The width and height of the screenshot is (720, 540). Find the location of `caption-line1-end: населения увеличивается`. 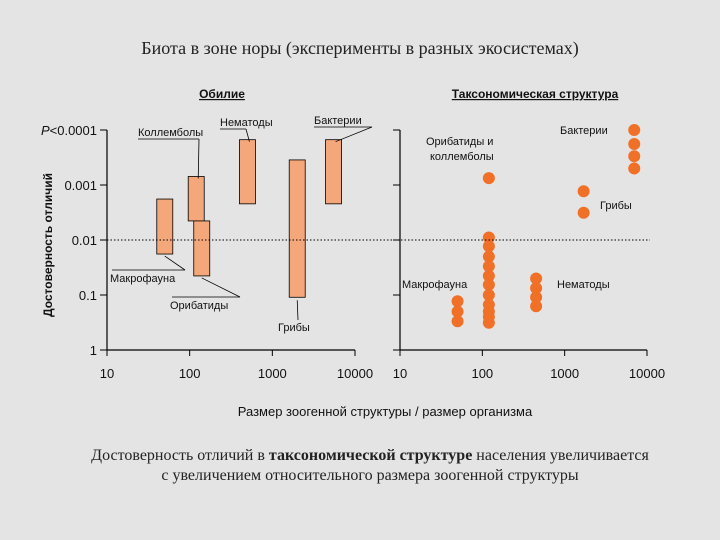

caption-line1-end: населения увеличивается is located at coordinates (560, 455).